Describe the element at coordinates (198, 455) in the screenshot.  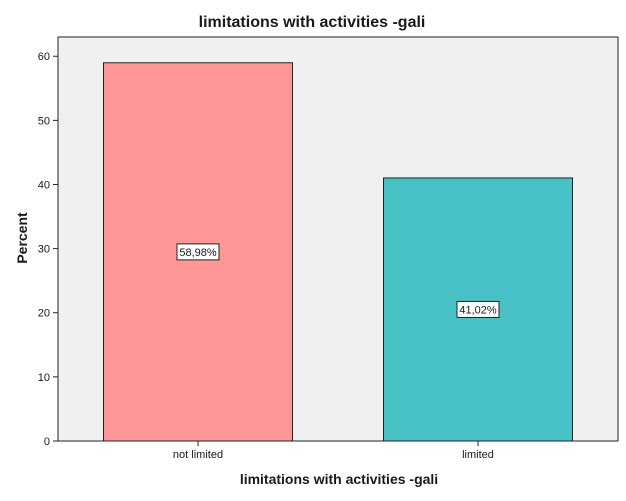
I see `x-tick-label: not limited` at that location.